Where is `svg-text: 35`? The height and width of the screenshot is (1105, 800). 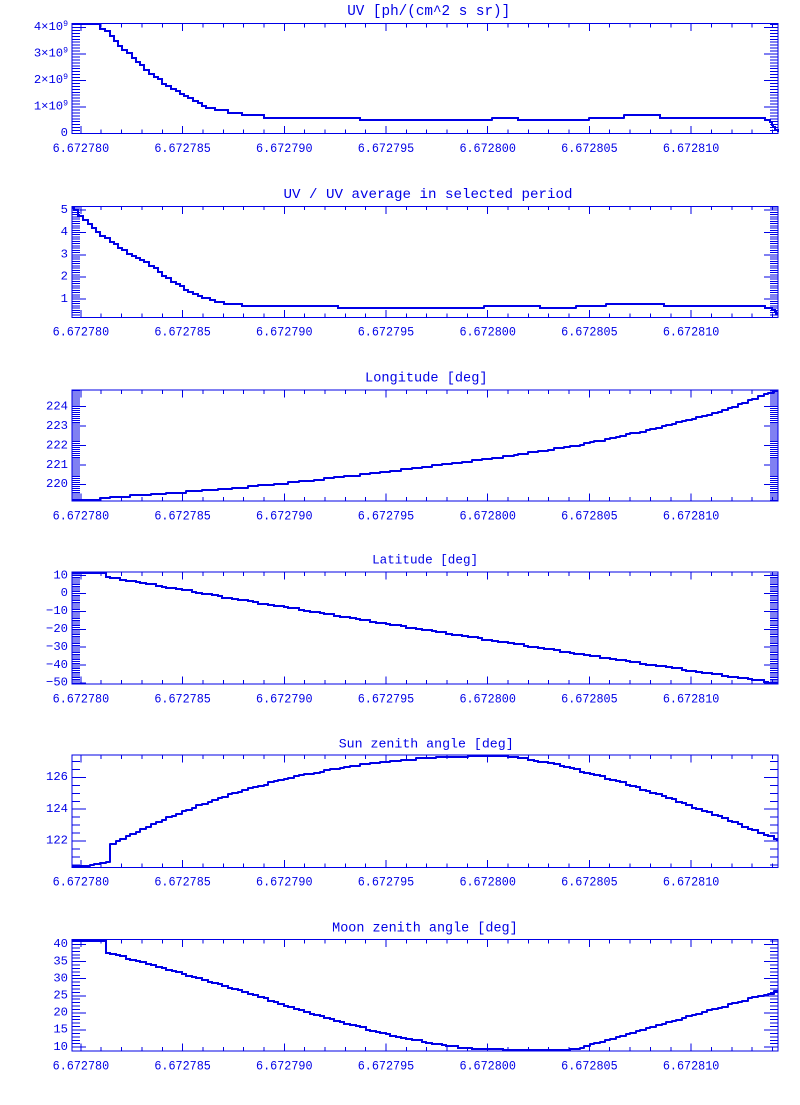
svg-text: 35 is located at coordinates (60, 961).